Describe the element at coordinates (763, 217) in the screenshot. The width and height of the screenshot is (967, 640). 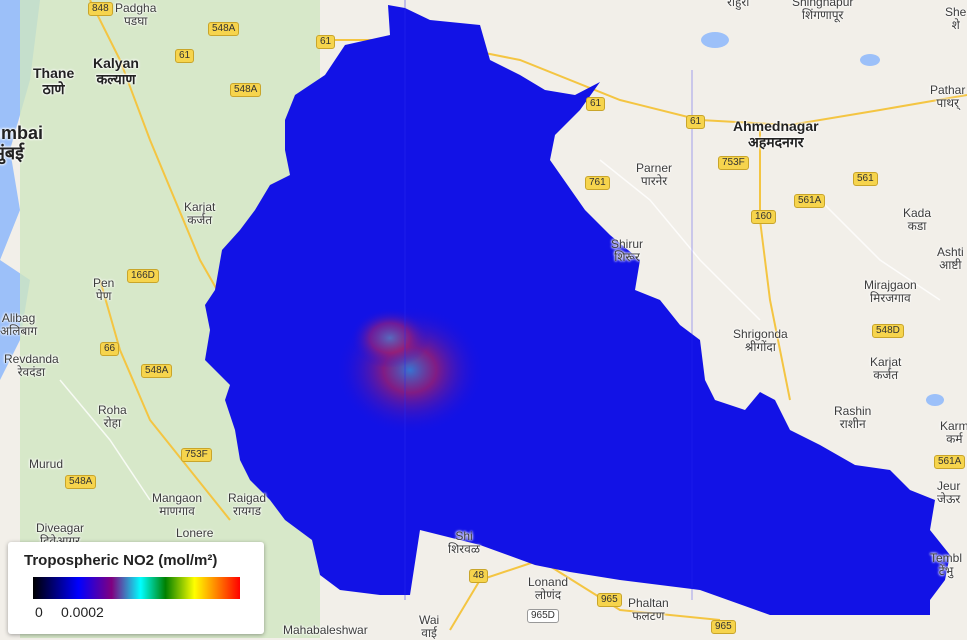
I see `highway-shield: 160` at that location.